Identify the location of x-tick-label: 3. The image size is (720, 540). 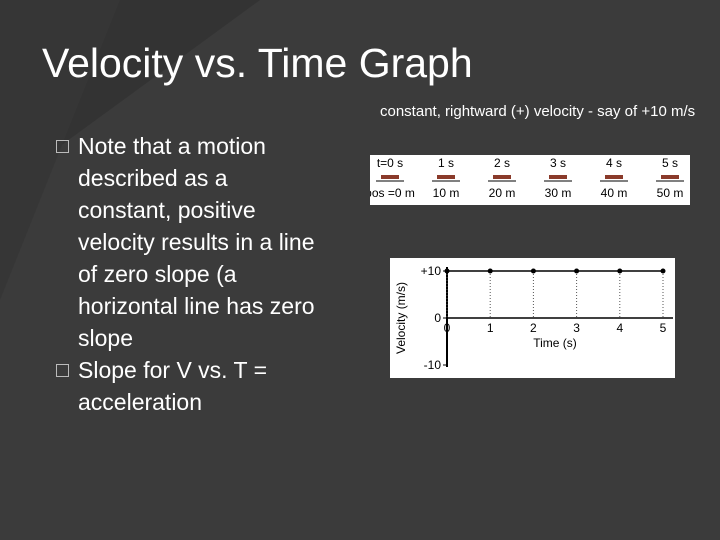
(576, 328).